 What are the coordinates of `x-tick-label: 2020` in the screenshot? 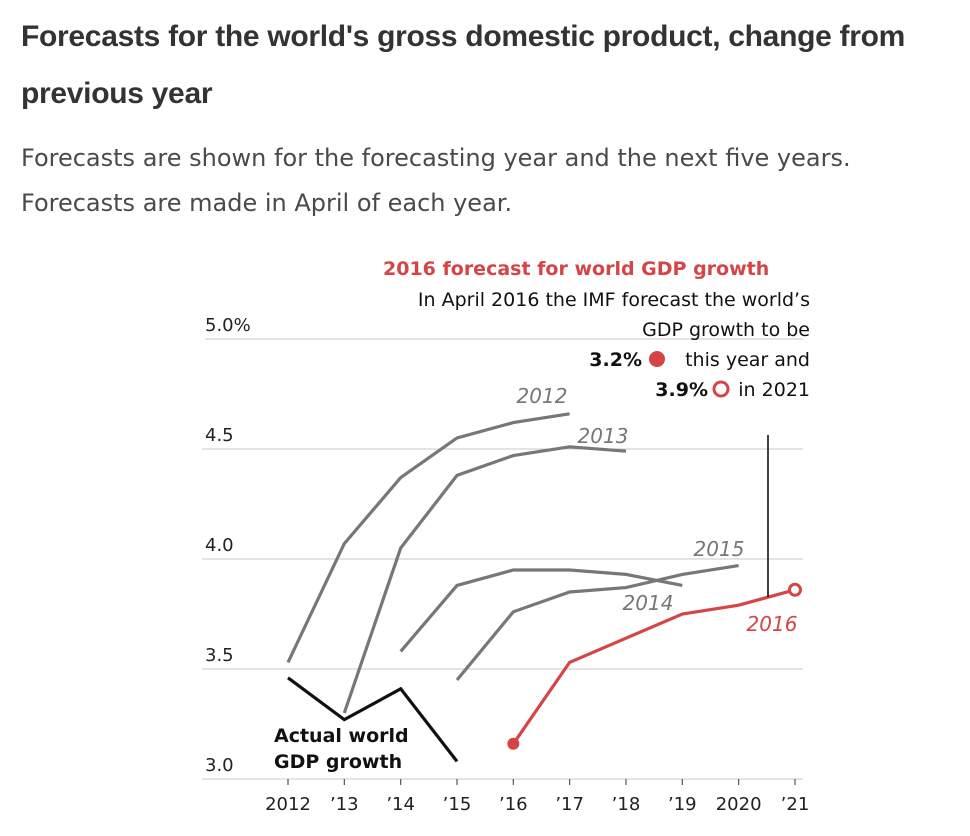 It's located at (739, 804).